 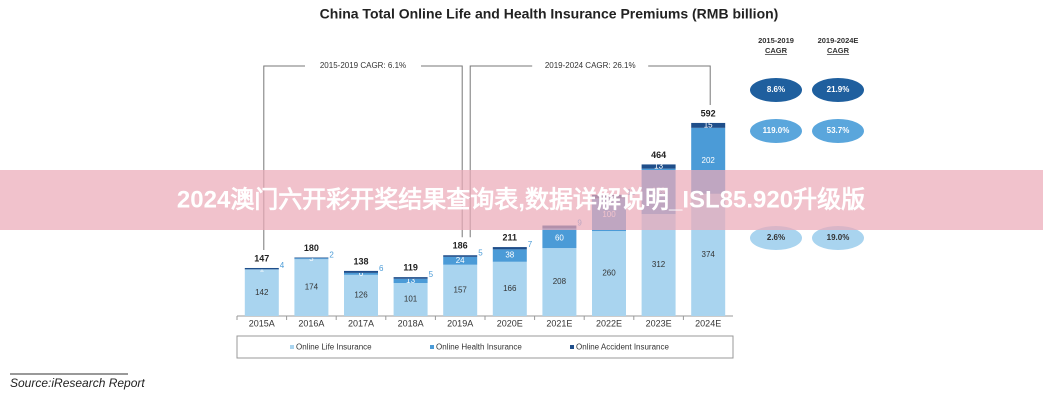 I want to click on x-tick-label: 2021E, so click(x=559, y=323).